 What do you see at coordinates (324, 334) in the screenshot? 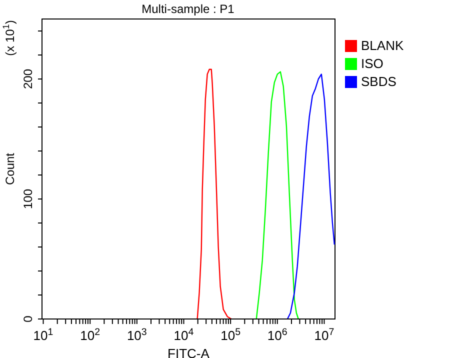
I see `x-tick-label: 10$^{7}$` at bounding box center [324, 334].